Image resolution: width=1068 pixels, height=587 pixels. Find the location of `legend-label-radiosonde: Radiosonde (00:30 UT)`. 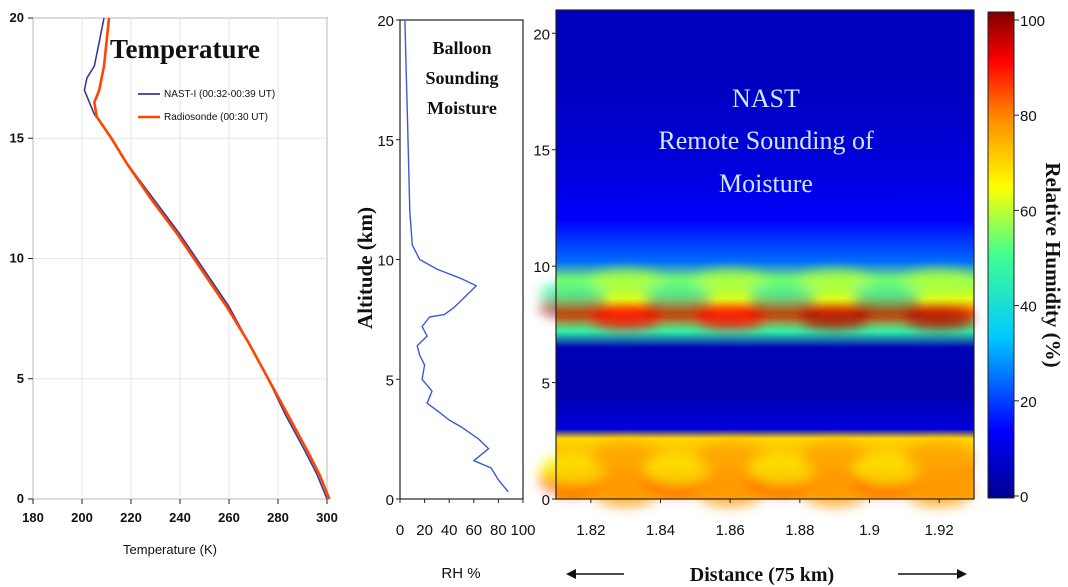

legend-label-radiosonde: Radiosonde (00:30 UT) is located at coordinates (216, 117).